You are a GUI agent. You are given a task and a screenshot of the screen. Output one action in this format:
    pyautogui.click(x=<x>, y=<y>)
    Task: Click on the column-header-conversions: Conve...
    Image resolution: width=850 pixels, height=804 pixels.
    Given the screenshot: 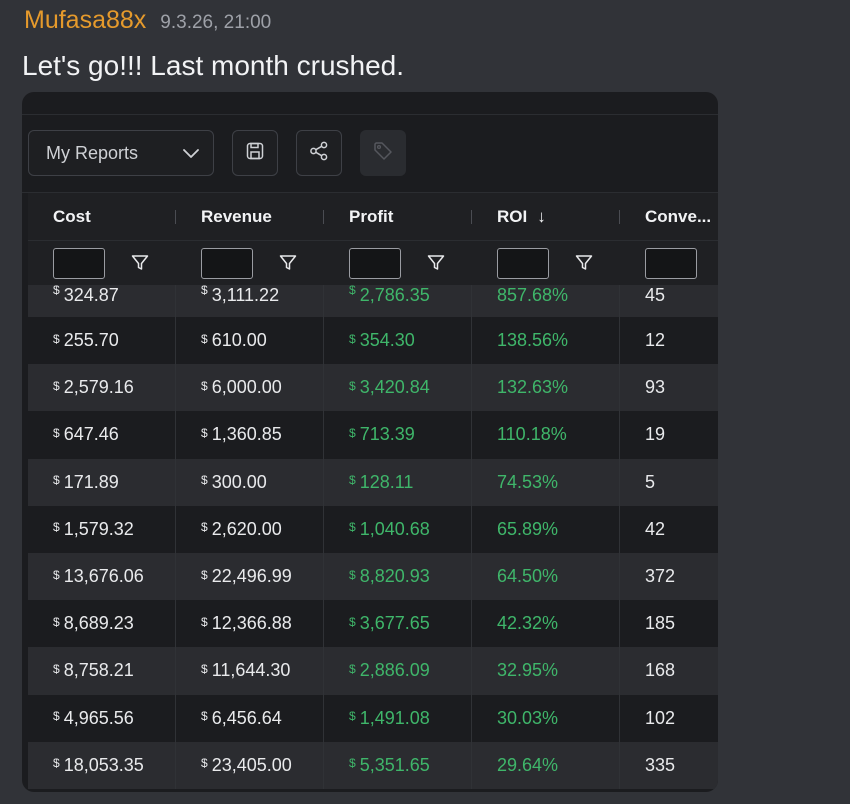 What is the action you would take?
    pyautogui.click(x=669, y=216)
    